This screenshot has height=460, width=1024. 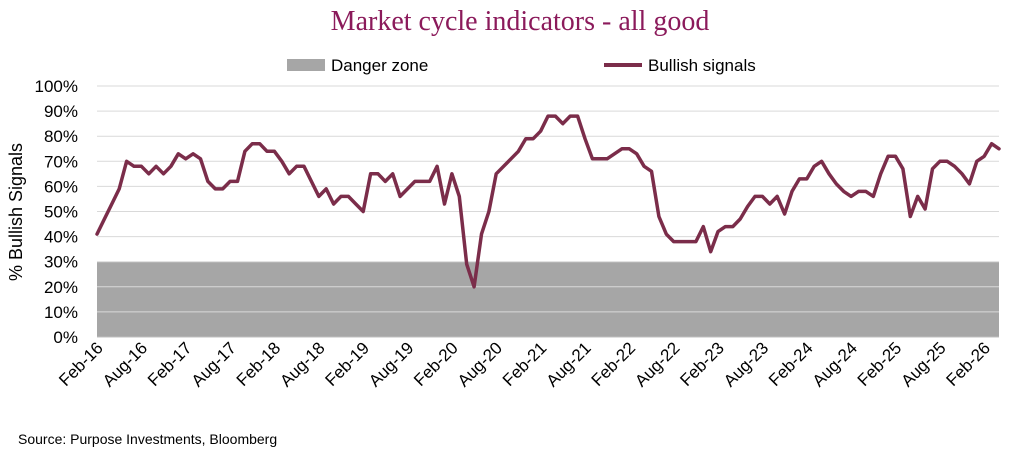 I want to click on y-tick-label: 40%, so click(x=61, y=237).